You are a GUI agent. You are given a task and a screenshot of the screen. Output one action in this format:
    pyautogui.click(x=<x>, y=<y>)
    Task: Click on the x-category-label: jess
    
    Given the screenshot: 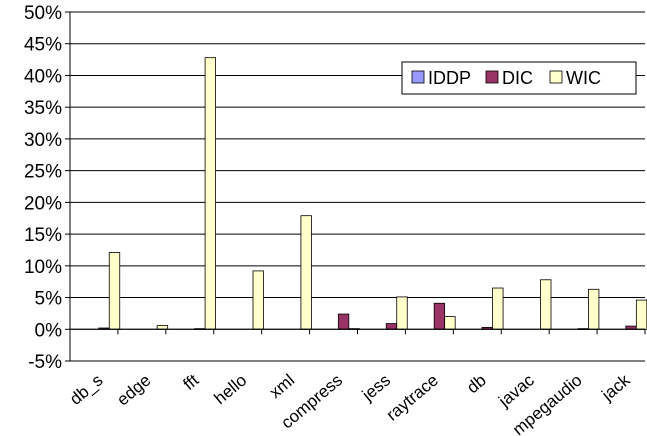 What is the action you would take?
    pyautogui.click(x=376, y=388)
    